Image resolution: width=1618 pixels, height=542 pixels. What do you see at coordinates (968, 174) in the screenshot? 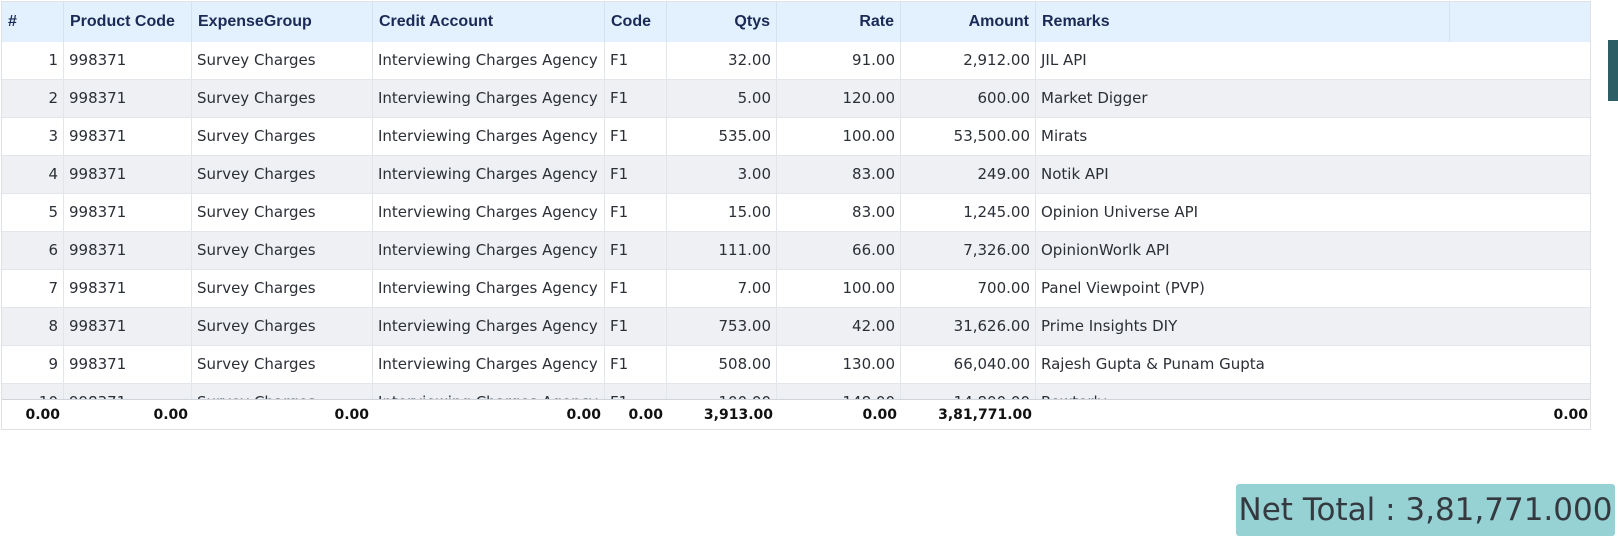
I see `cell-amount: 249.00` at bounding box center [968, 174].